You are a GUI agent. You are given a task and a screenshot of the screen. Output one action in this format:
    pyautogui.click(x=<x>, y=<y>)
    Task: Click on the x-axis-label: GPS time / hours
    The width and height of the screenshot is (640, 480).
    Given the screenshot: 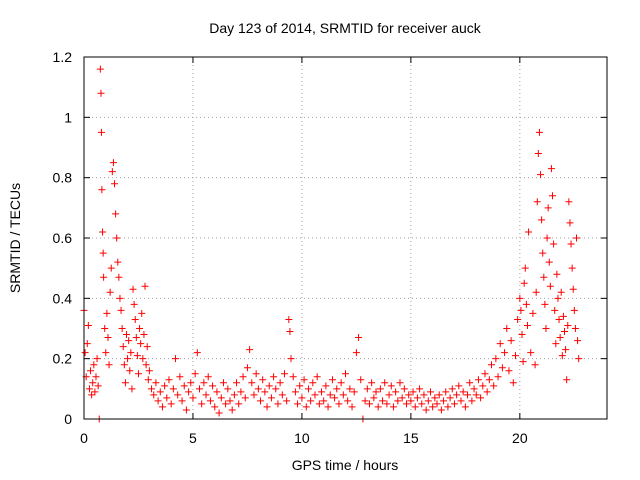 What is the action you would take?
    pyautogui.click(x=345, y=465)
    